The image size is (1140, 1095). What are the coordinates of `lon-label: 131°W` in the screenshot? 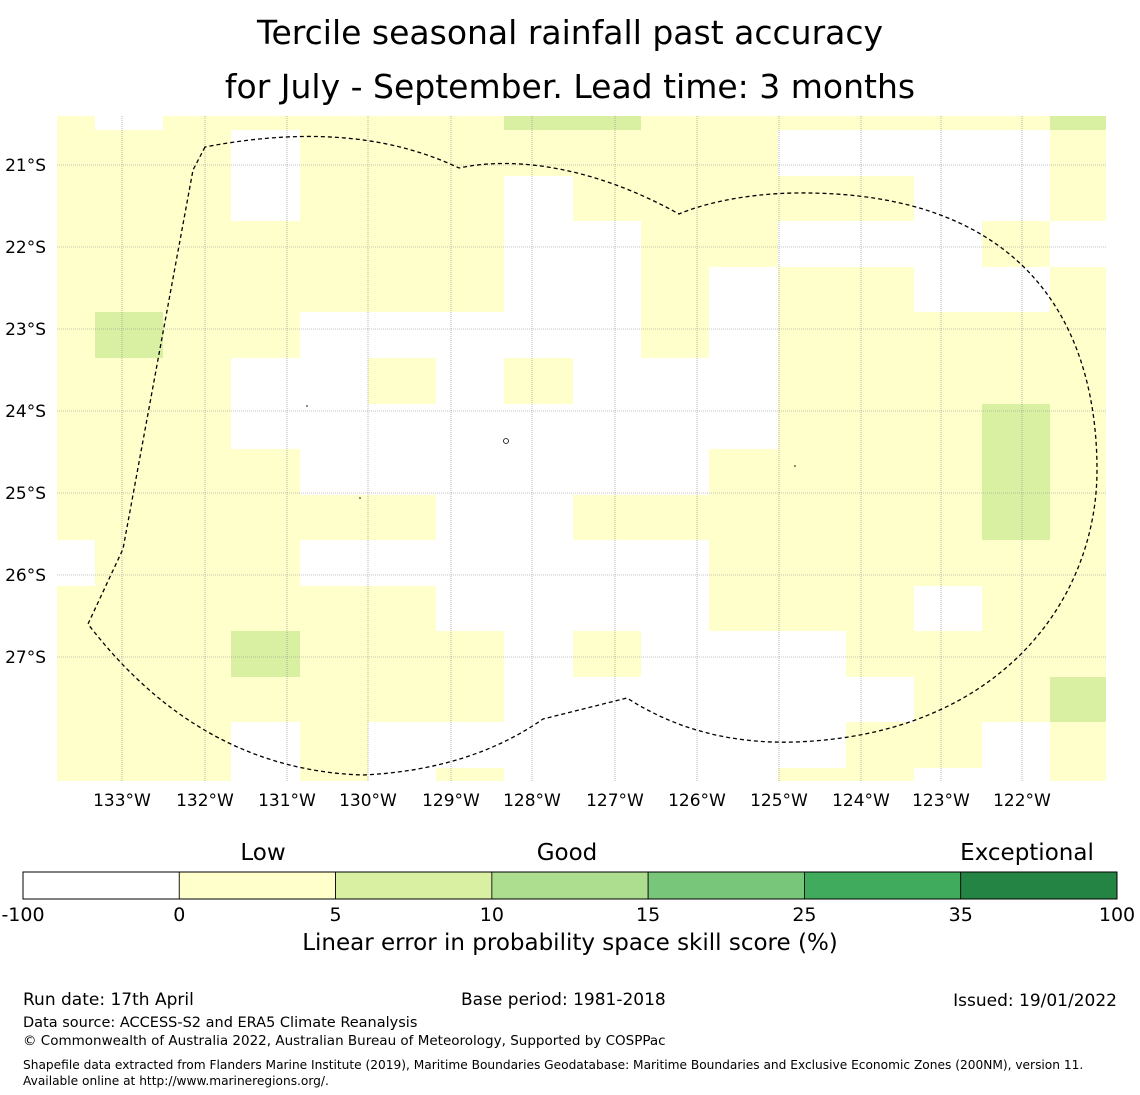 It's located at (287, 801).